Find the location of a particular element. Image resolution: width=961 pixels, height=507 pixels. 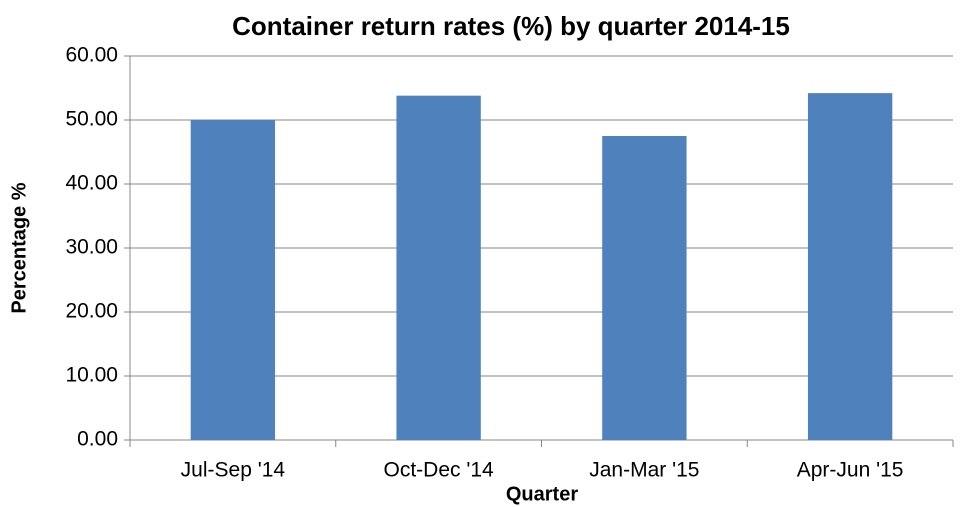

x-tick-label: Oct-Dec '14 is located at coordinates (439, 470).